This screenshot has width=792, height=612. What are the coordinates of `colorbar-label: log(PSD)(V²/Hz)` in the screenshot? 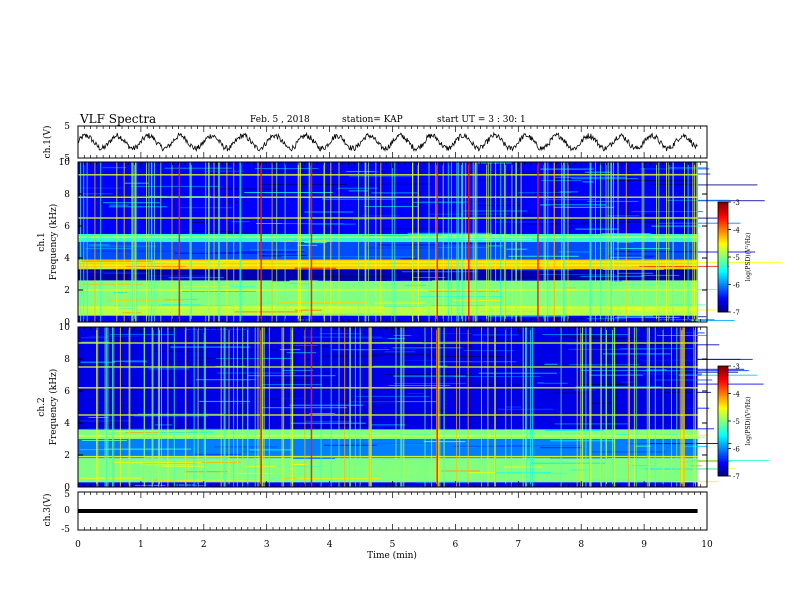 It's located at (748, 257).